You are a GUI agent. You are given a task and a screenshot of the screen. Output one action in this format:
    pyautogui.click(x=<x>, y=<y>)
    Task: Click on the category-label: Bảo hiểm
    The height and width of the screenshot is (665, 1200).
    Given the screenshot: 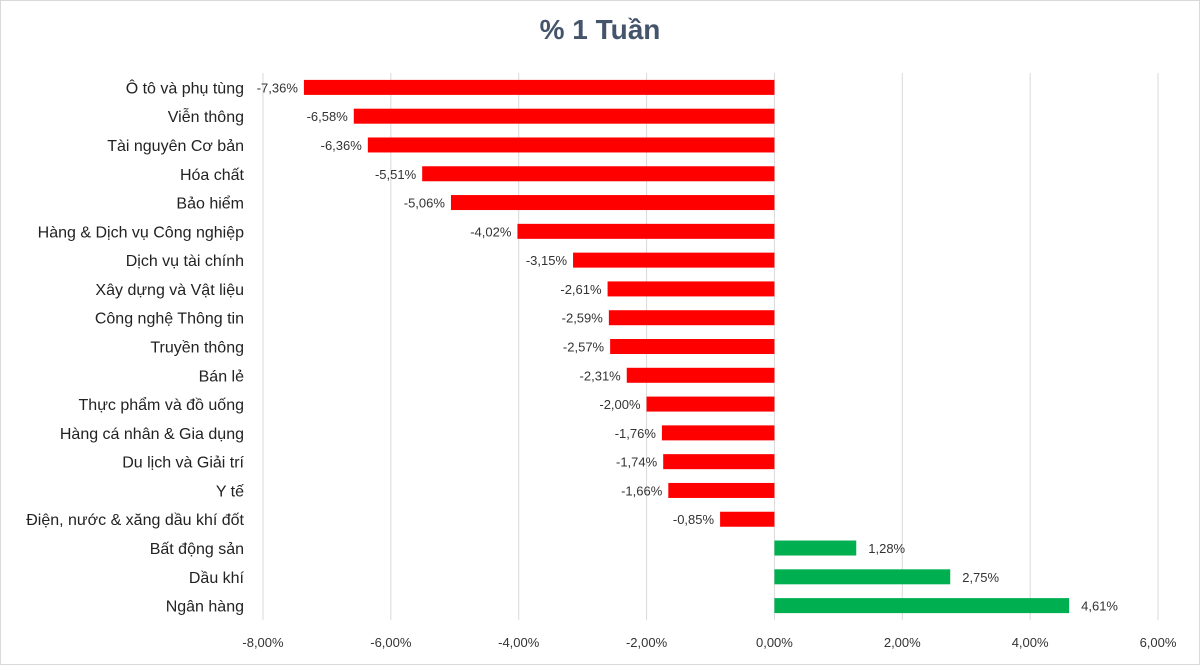 What is the action you would take?
    pyautogui.click(x=210, y=204)
    